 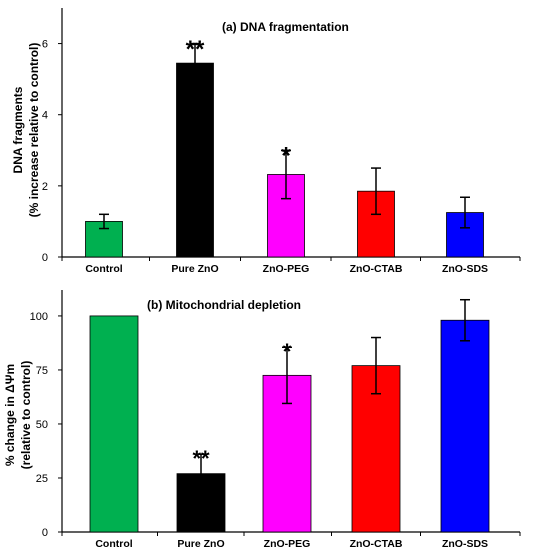 What do you see at coordinates (224, 305) in the screenshot?
I see `chart-title: (b) Mitochondrial depletion` at bounding box center [224, 305].